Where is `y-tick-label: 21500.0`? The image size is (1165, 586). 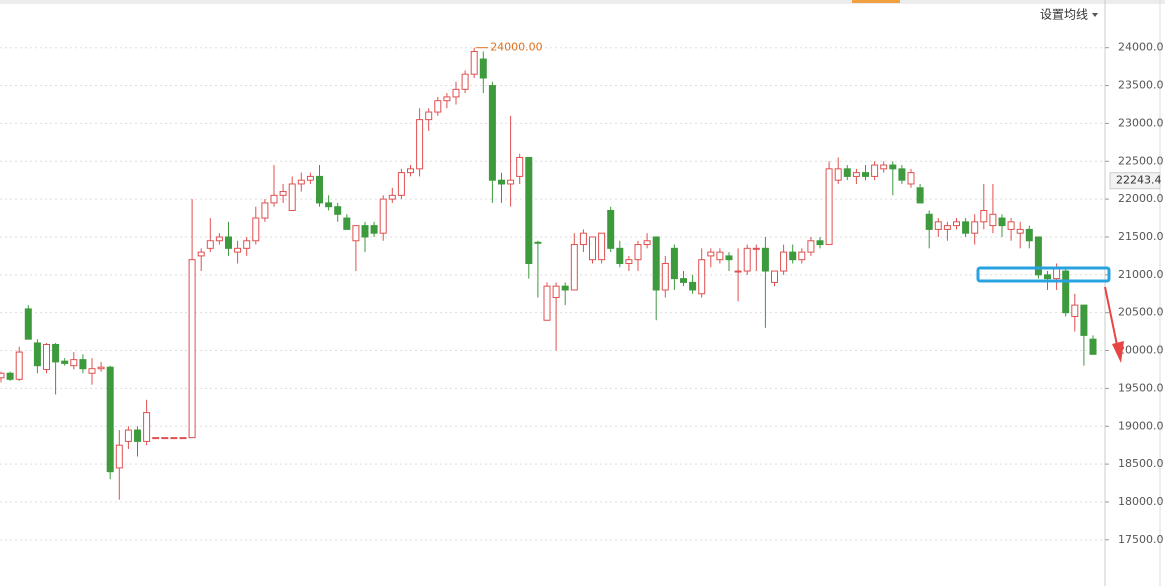
y-tick-label: 21500.0 is located at coordinates (1141, 236).